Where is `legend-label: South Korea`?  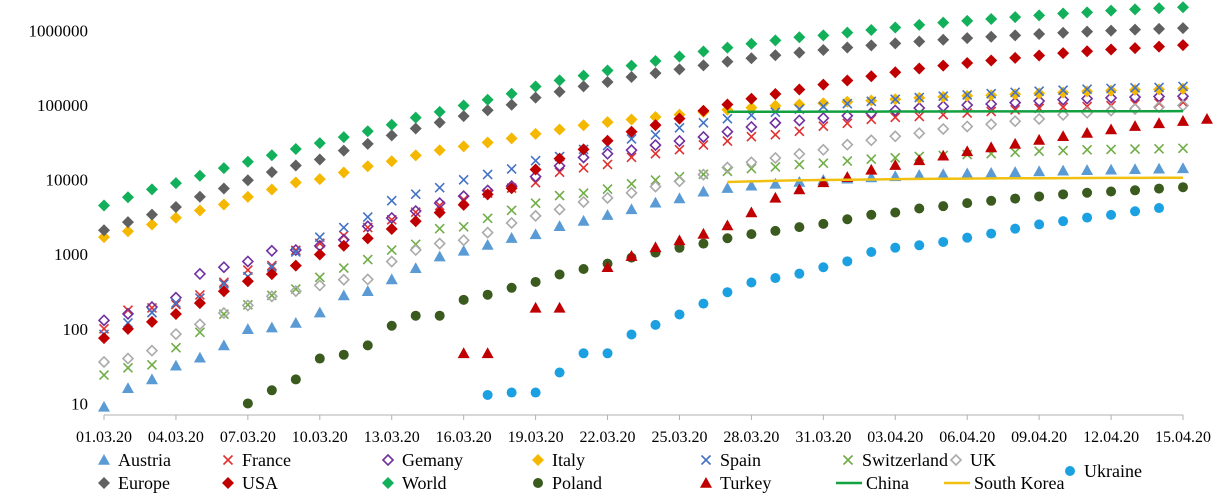
legend-label: South Korea is located at coordinates (1019, 483).